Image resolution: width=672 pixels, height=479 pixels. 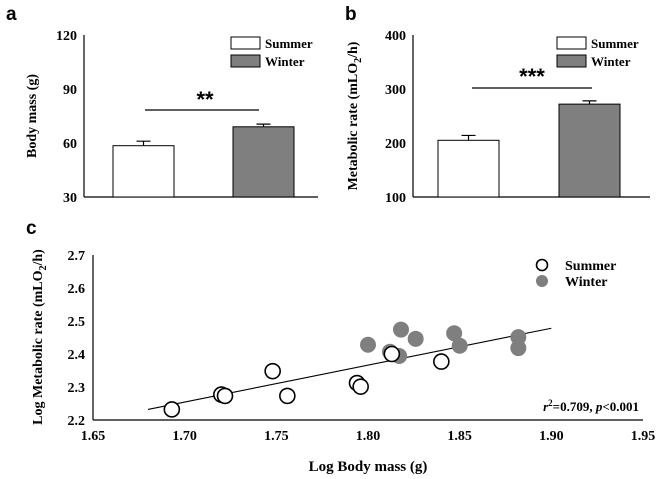 I want to click on series-summer, so click(x=306, y=381).